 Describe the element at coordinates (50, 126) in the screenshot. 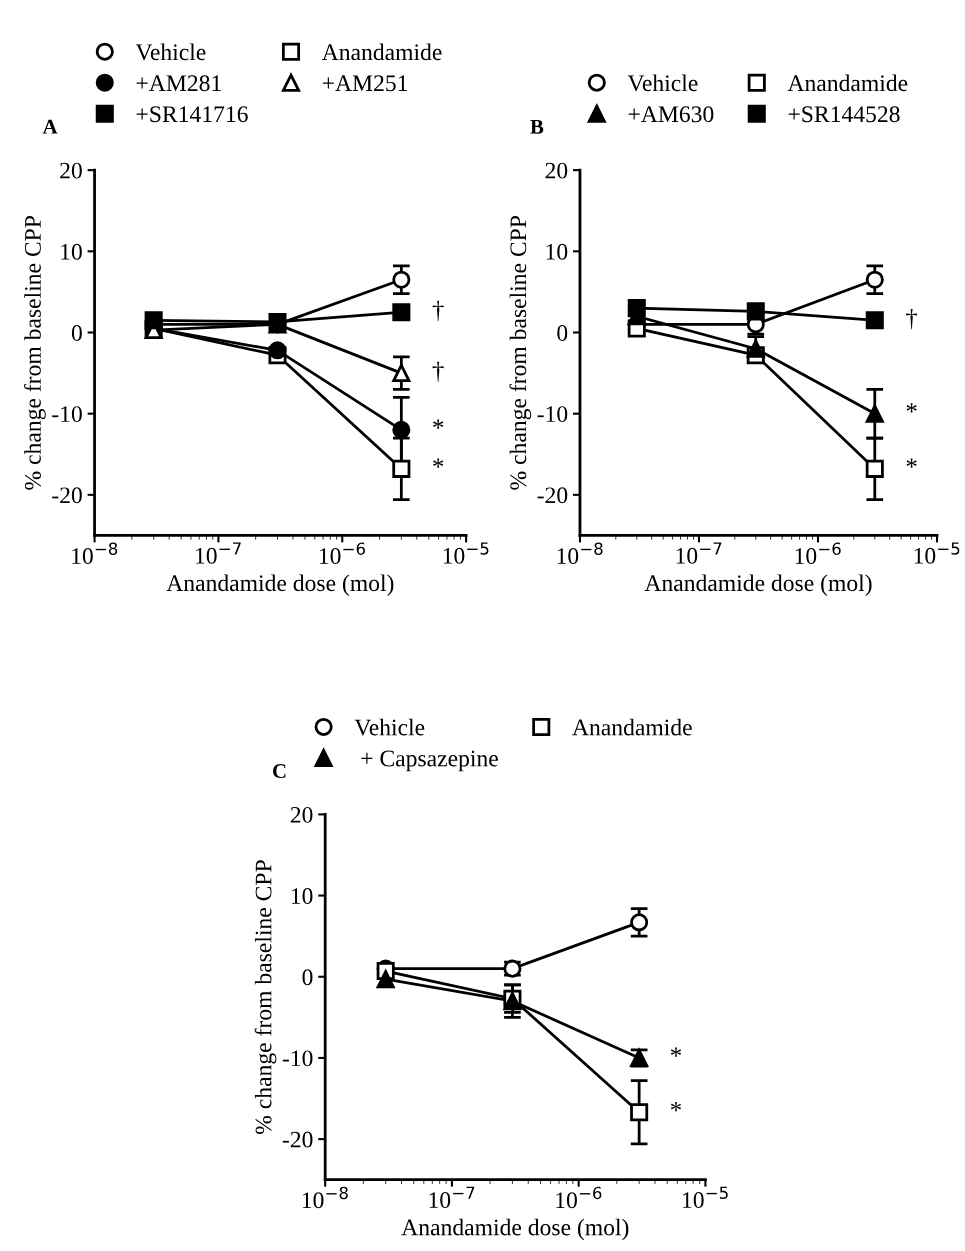

I see `chart-title: A` at that location.